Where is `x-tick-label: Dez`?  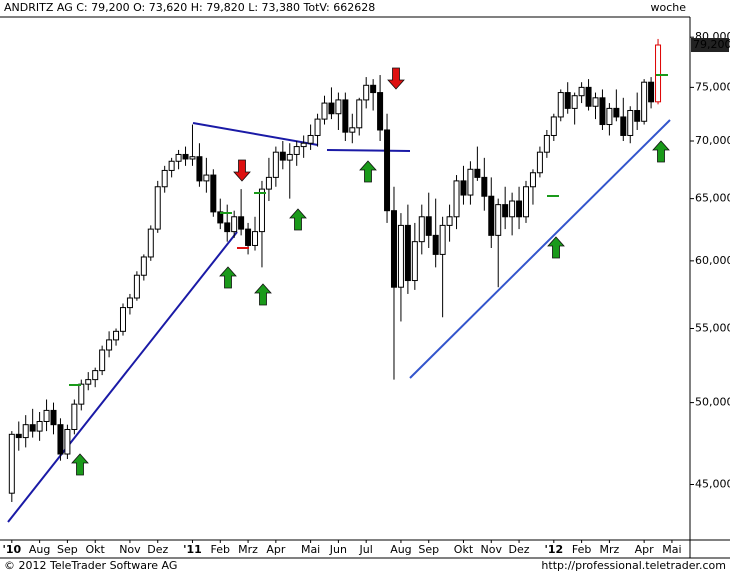 x-tick-label: Dez is located at coordinates (519, 549).